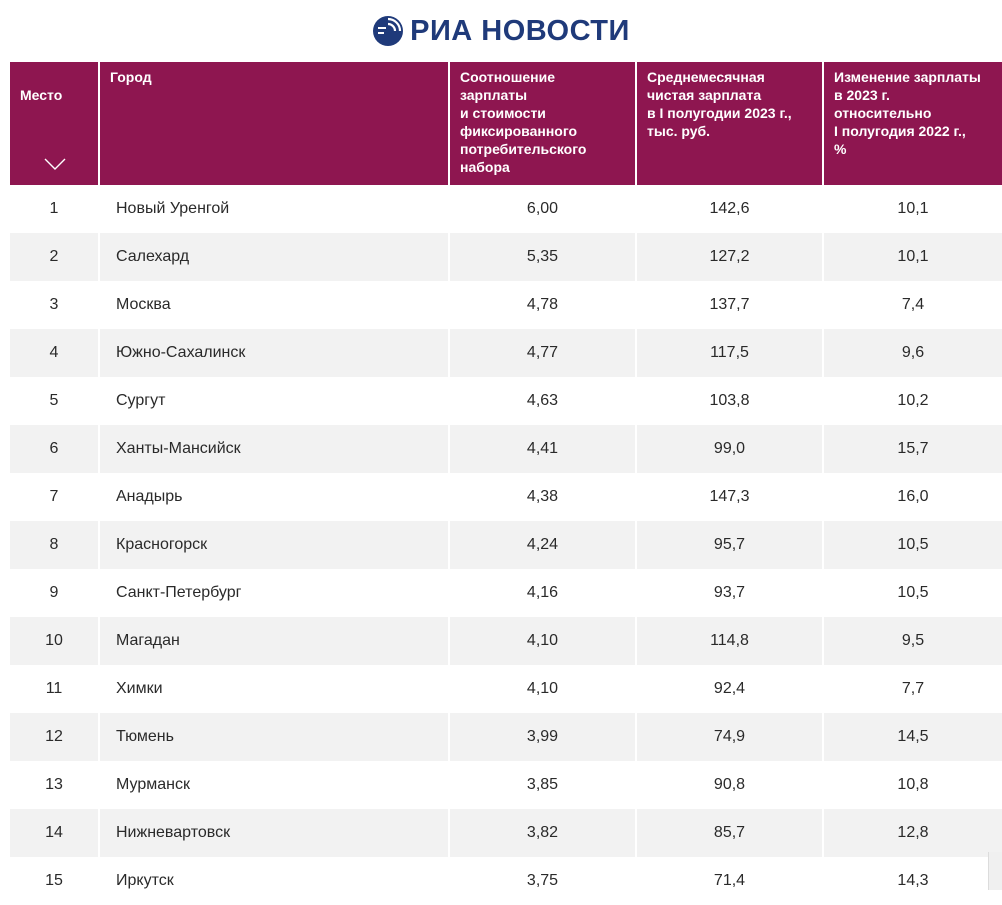  Describe the element at coordinates (995, 871) in the screenshot. I see `scroll-handle` at that location.